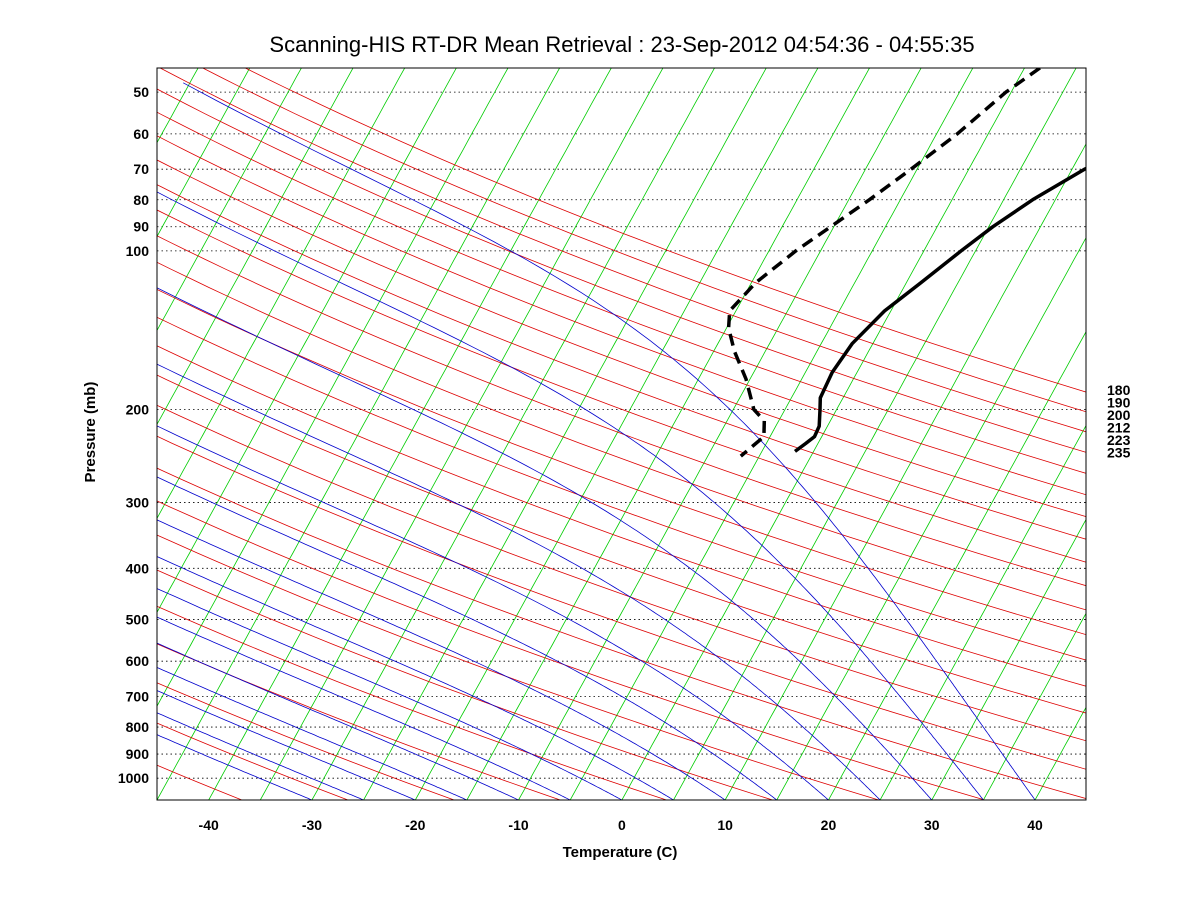  What do you see at coordinates (1119, 415) in the screenshot?
I see `mixing-ratio-label-200: 200` at bounding box center [1119, 415].